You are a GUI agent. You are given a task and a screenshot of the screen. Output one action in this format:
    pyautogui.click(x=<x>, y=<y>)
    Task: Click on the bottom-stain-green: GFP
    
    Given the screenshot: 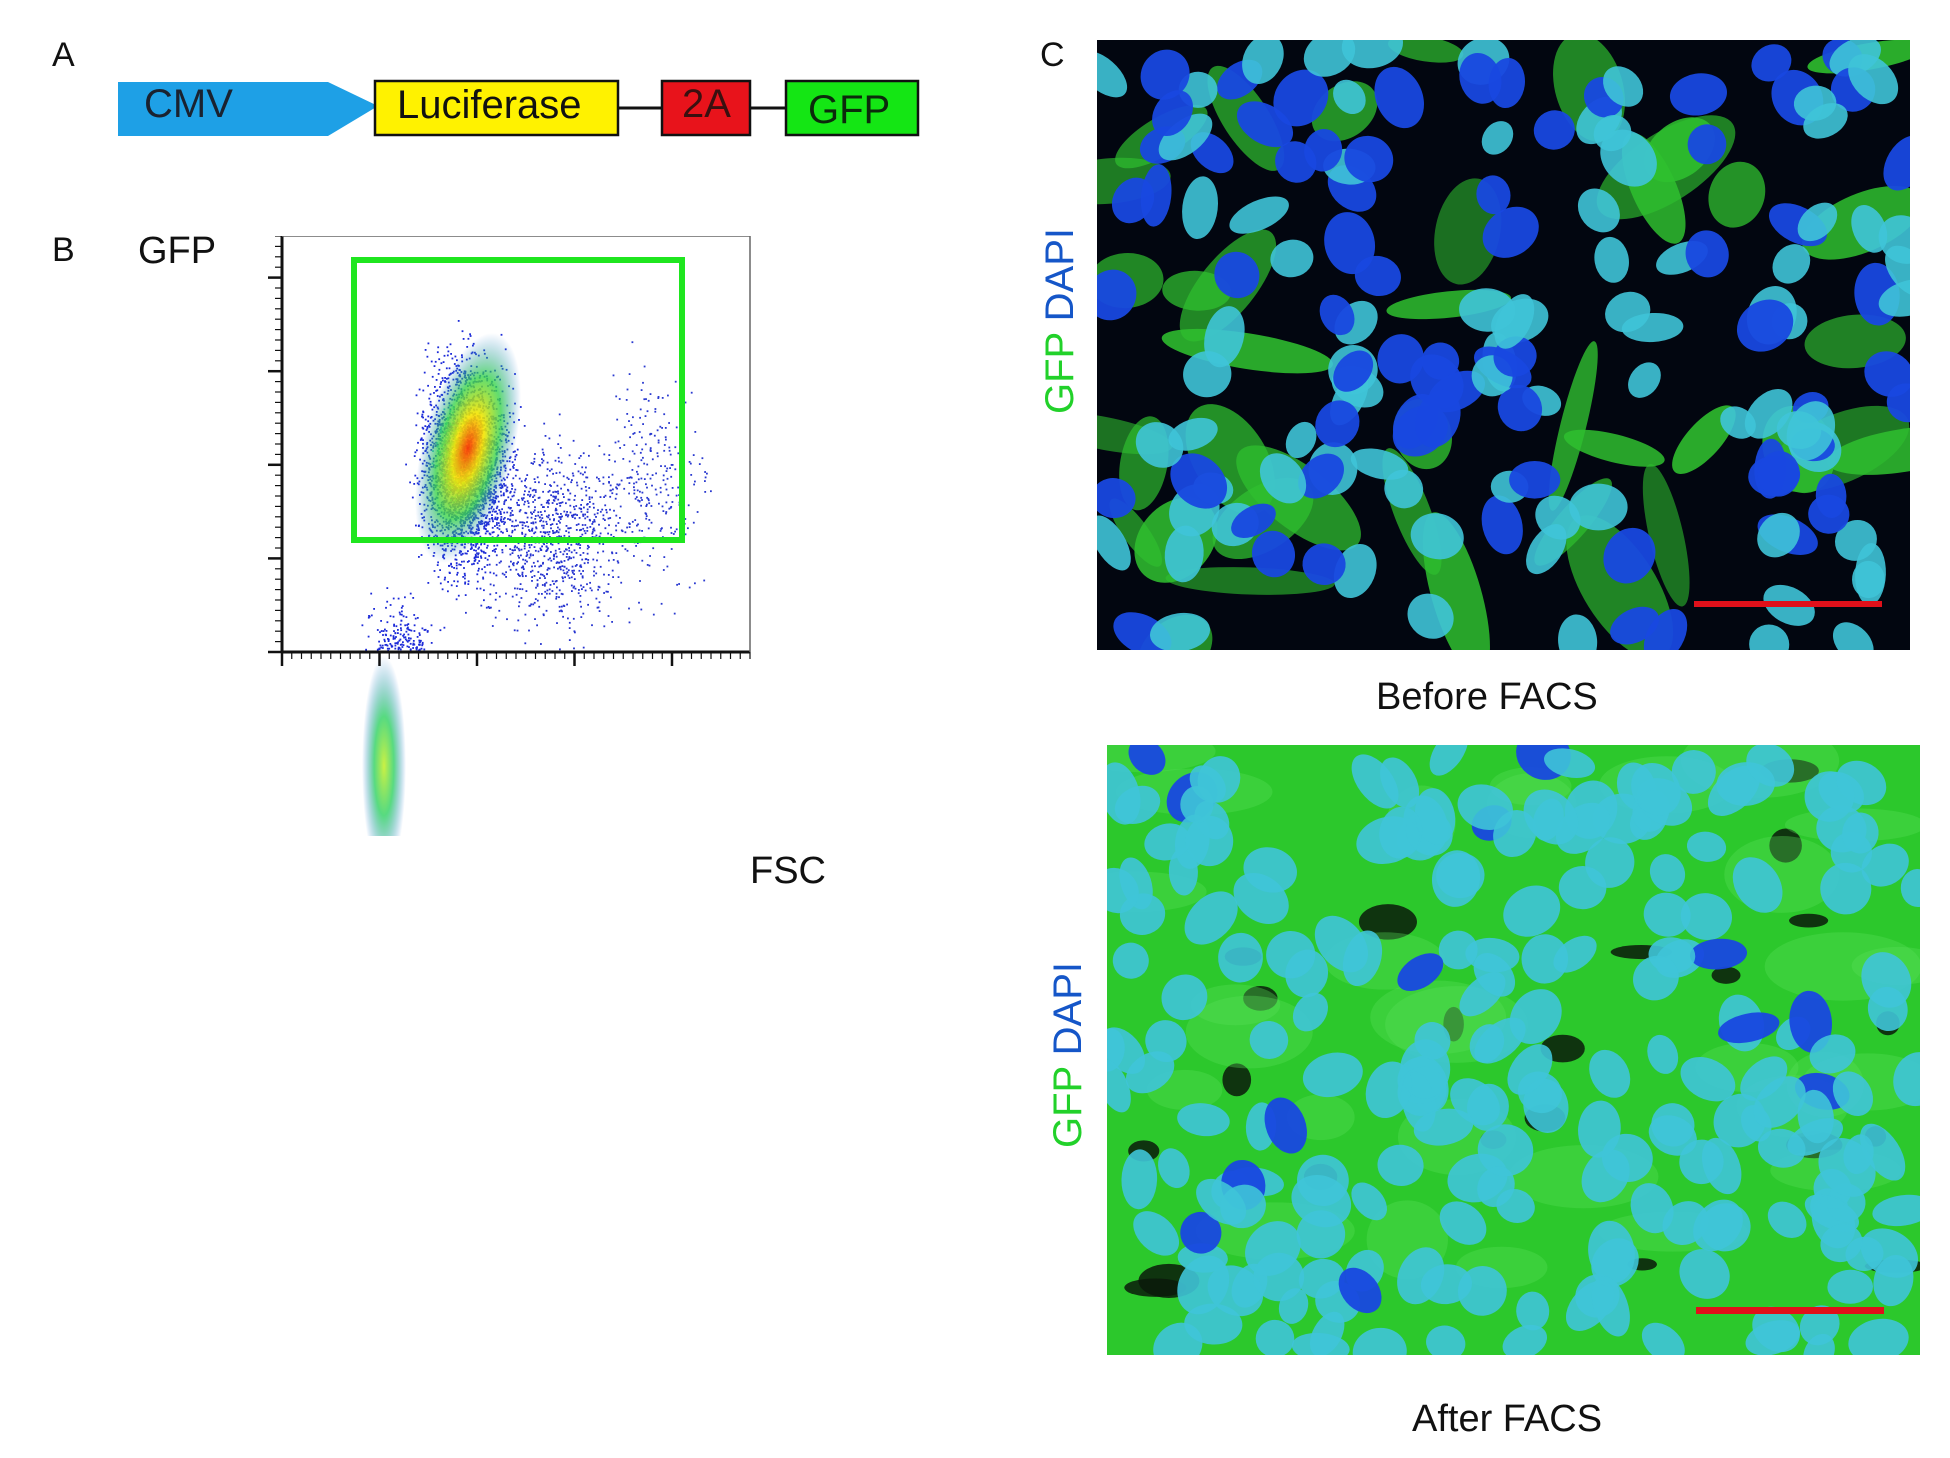 What is the action you would take?
    pyautogui.click(x=1068, y=1107)
    